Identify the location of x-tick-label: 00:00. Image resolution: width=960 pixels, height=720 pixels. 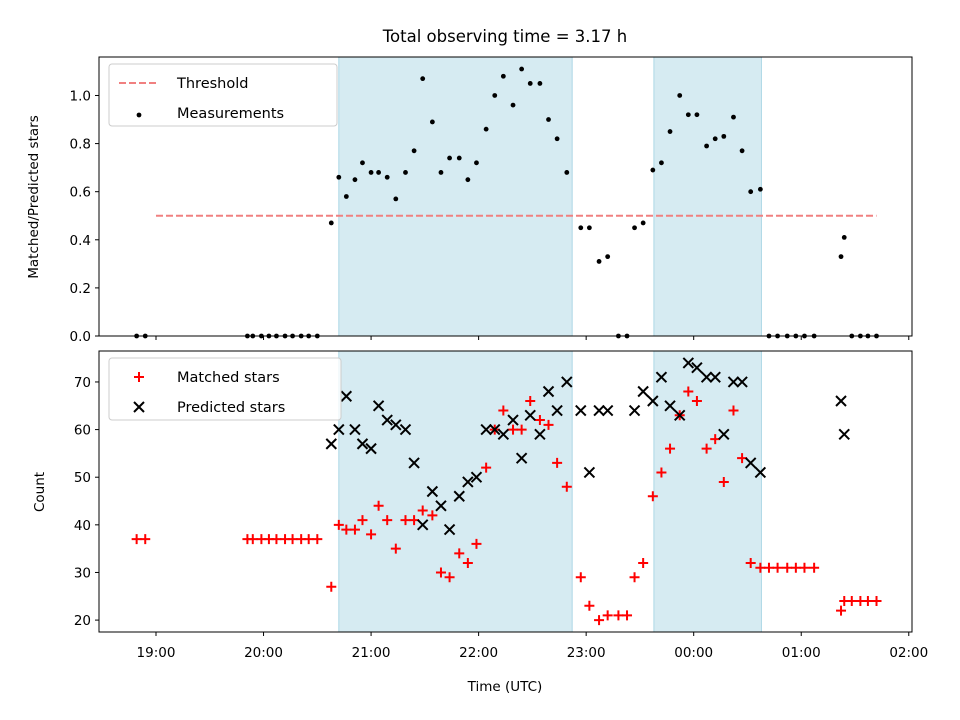
(693, 653).